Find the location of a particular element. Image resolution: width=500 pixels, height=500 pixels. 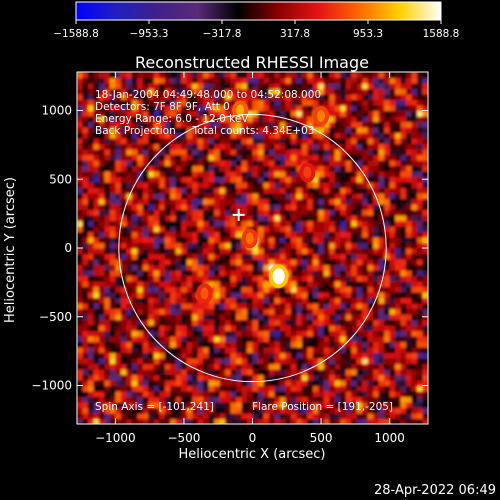

info-line-time: 18-Jan-2004 04:49:48.000 to 04:52:08.000 is located at coordinates (208, 95).